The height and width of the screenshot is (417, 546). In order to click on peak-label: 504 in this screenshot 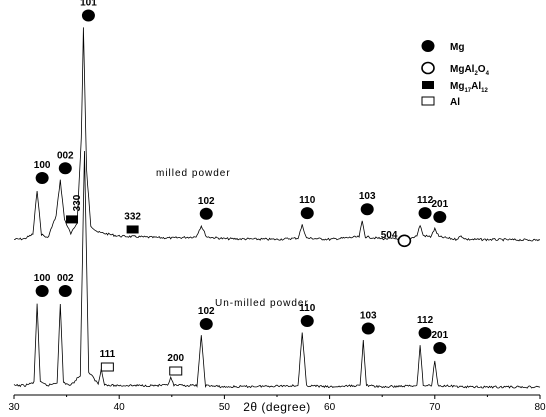, I will do `click(389, 235)`.